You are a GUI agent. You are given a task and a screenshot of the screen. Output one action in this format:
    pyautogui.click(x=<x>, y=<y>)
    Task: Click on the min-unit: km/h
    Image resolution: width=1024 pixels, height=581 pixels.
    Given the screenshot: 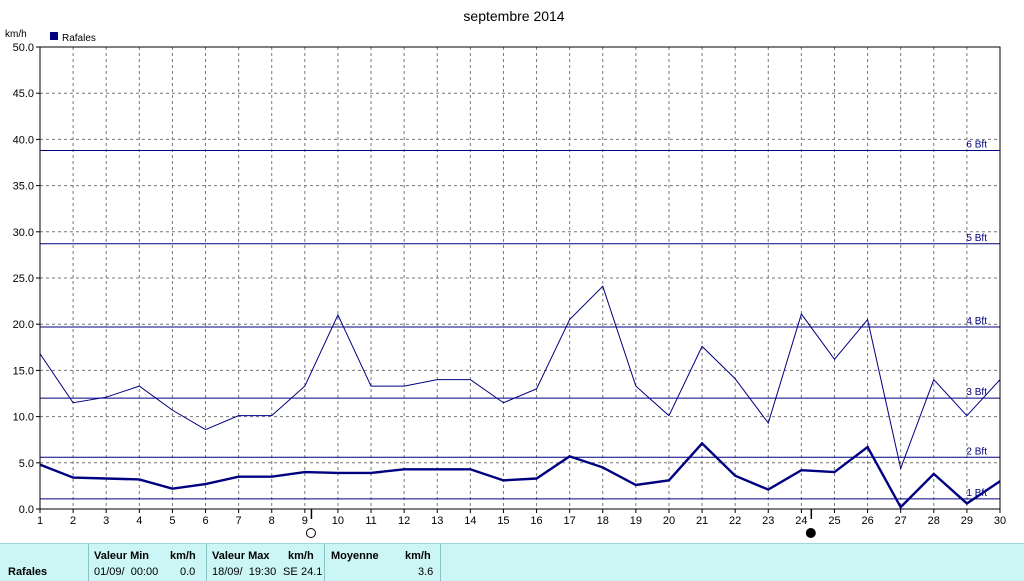 What is the action you would take?
    pyautogui.click(x=183, y=556)
    